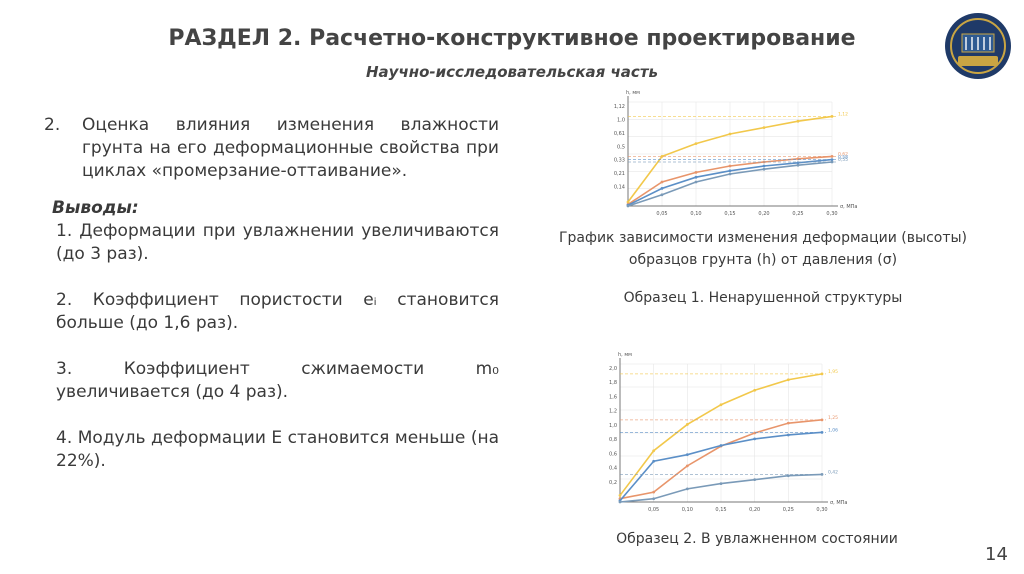  What do you see at coordinates (757, 539) in the screenshot?
I see `caption-sample-2: Образец 2. В увлажненном состоянии` at bounding box center [757, 539].